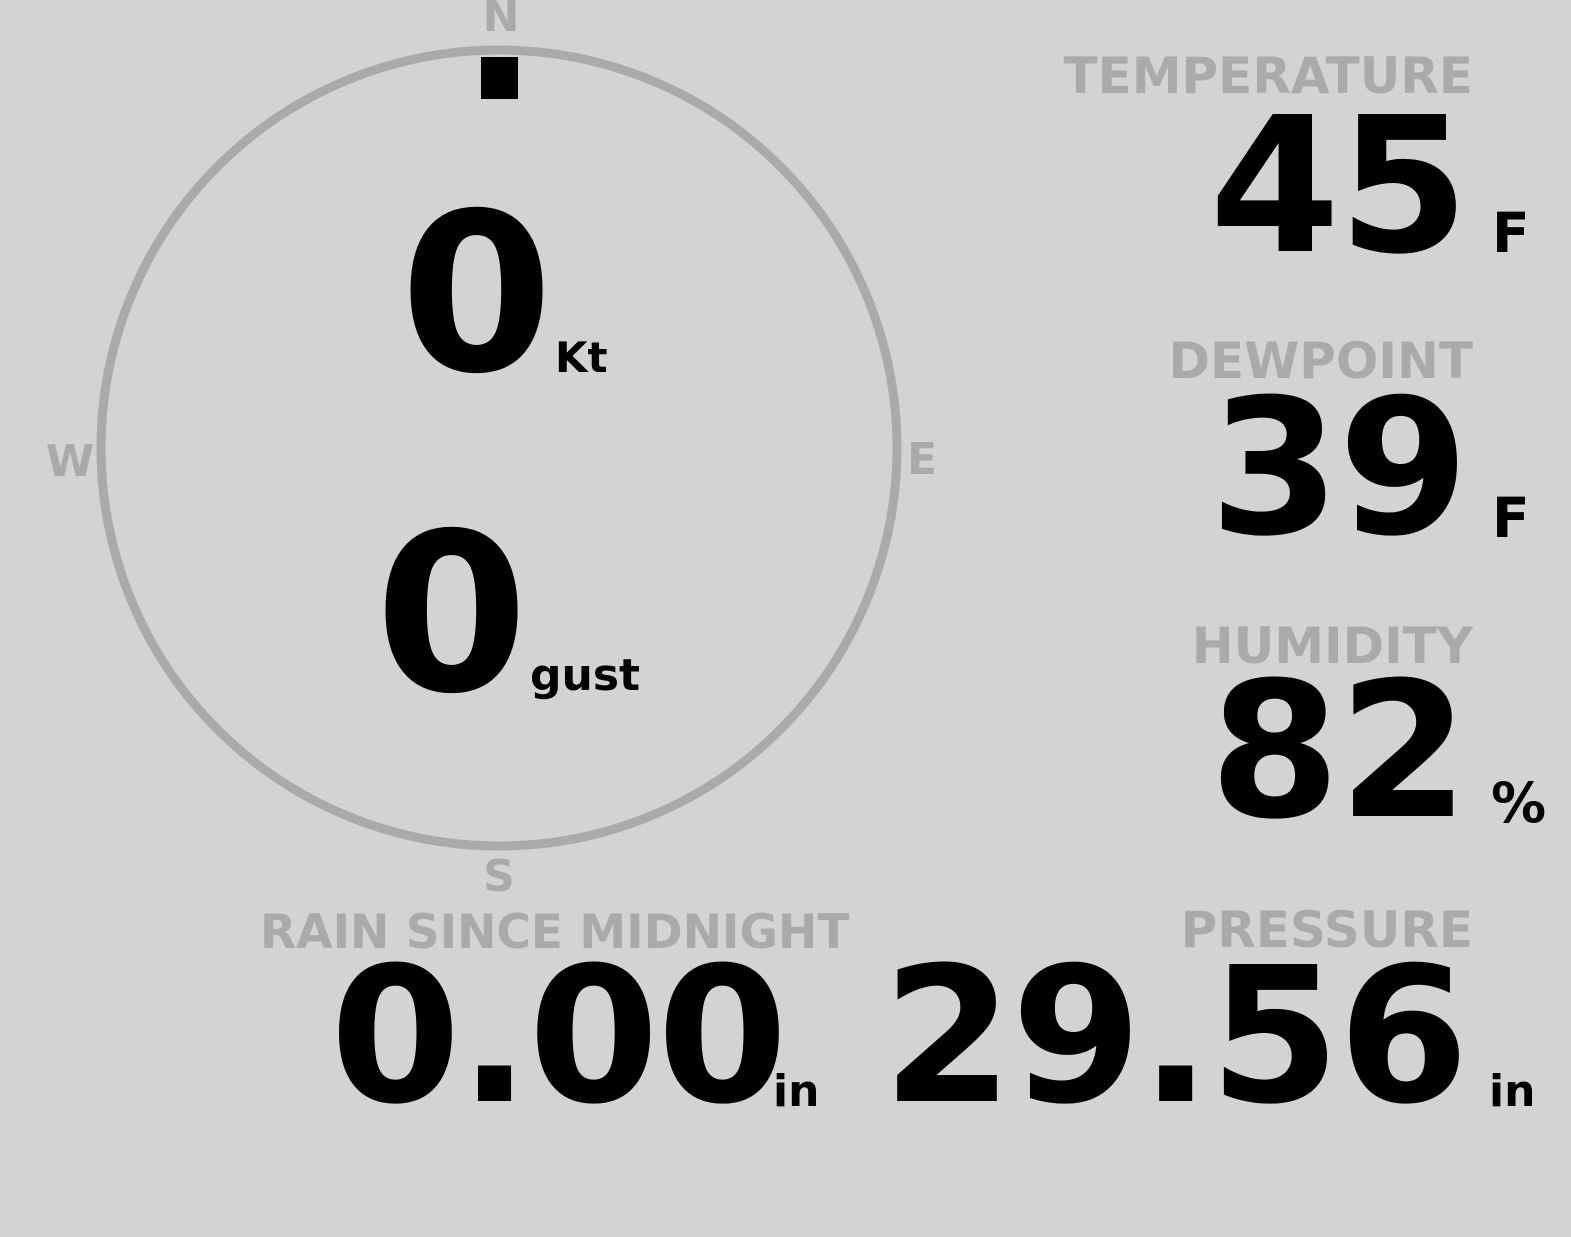 The image size is (1571, 1237). I want to click on humidity-label: HUMIDITY, so click(1332, 646).